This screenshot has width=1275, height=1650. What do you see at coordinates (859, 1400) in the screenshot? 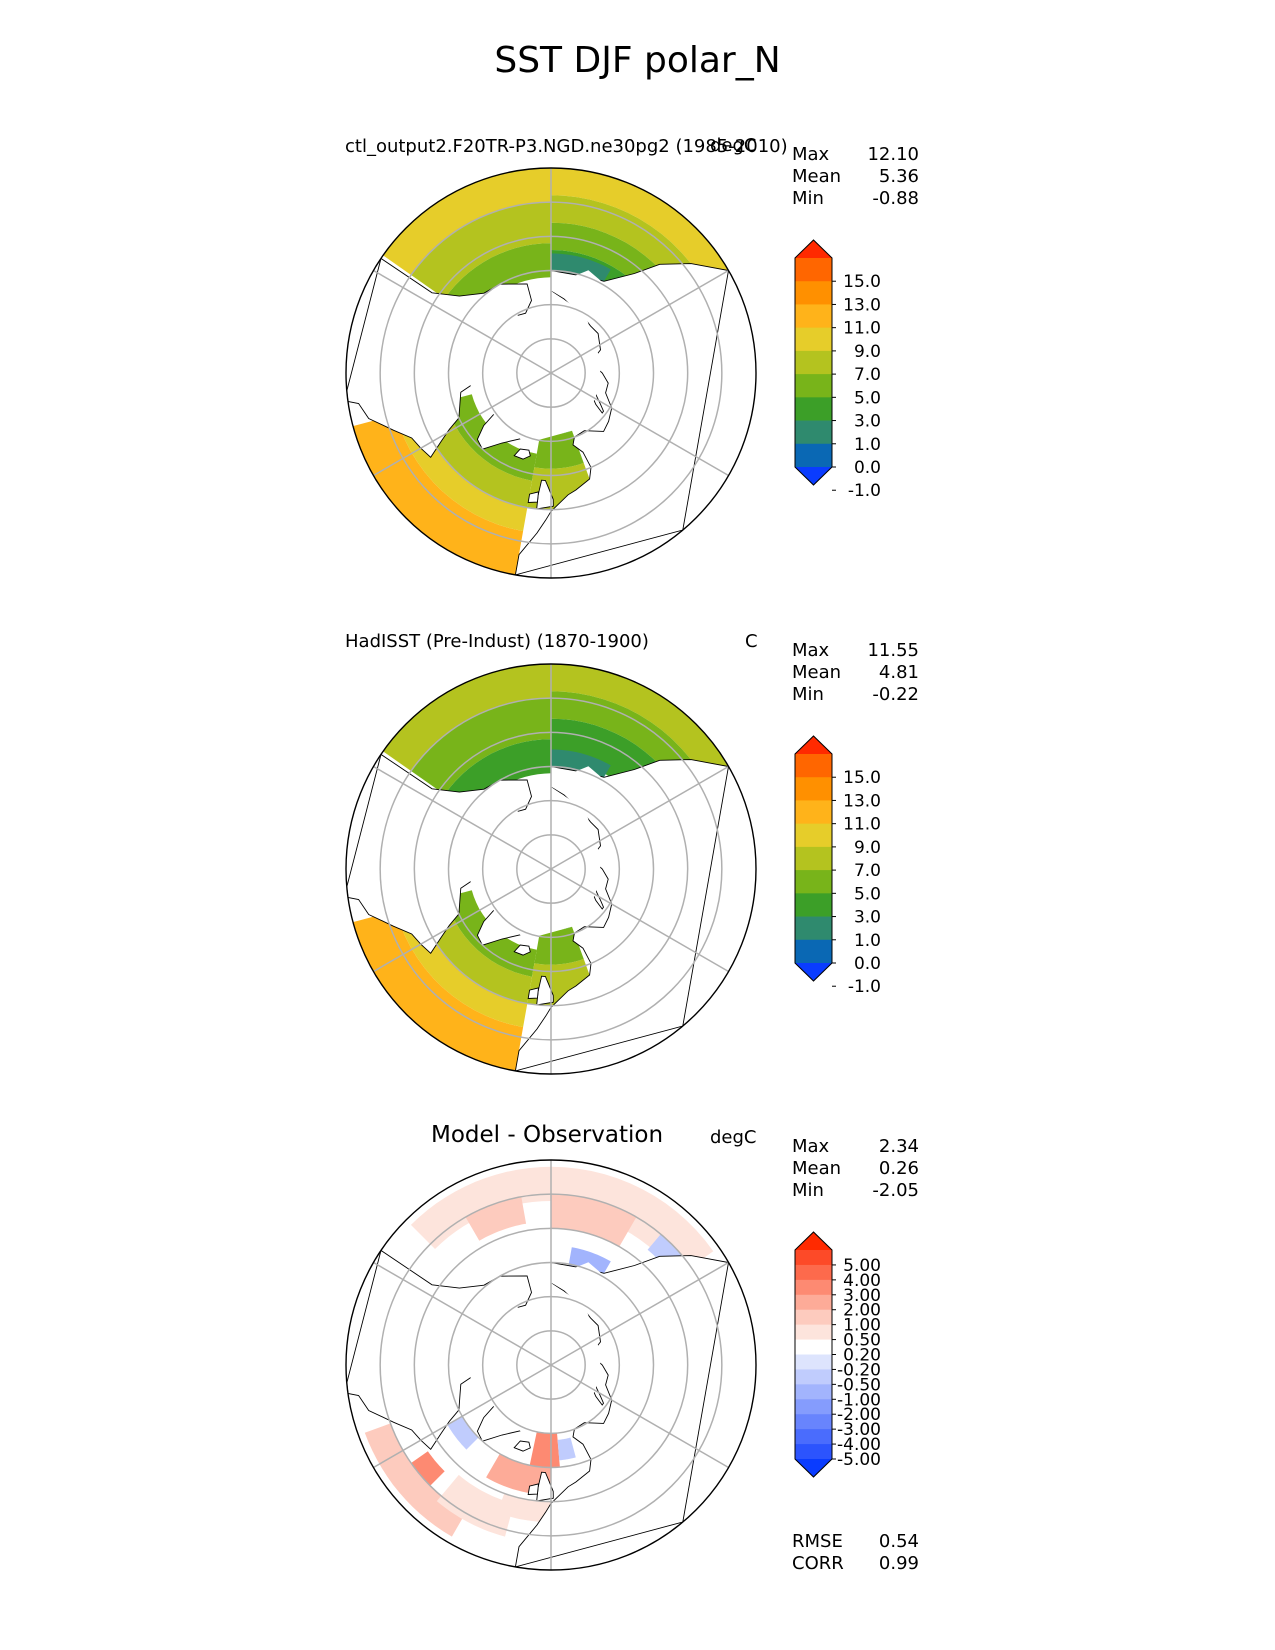
I see `colorbar-tick-label: -1.00` at bounding box center [859, 1400].